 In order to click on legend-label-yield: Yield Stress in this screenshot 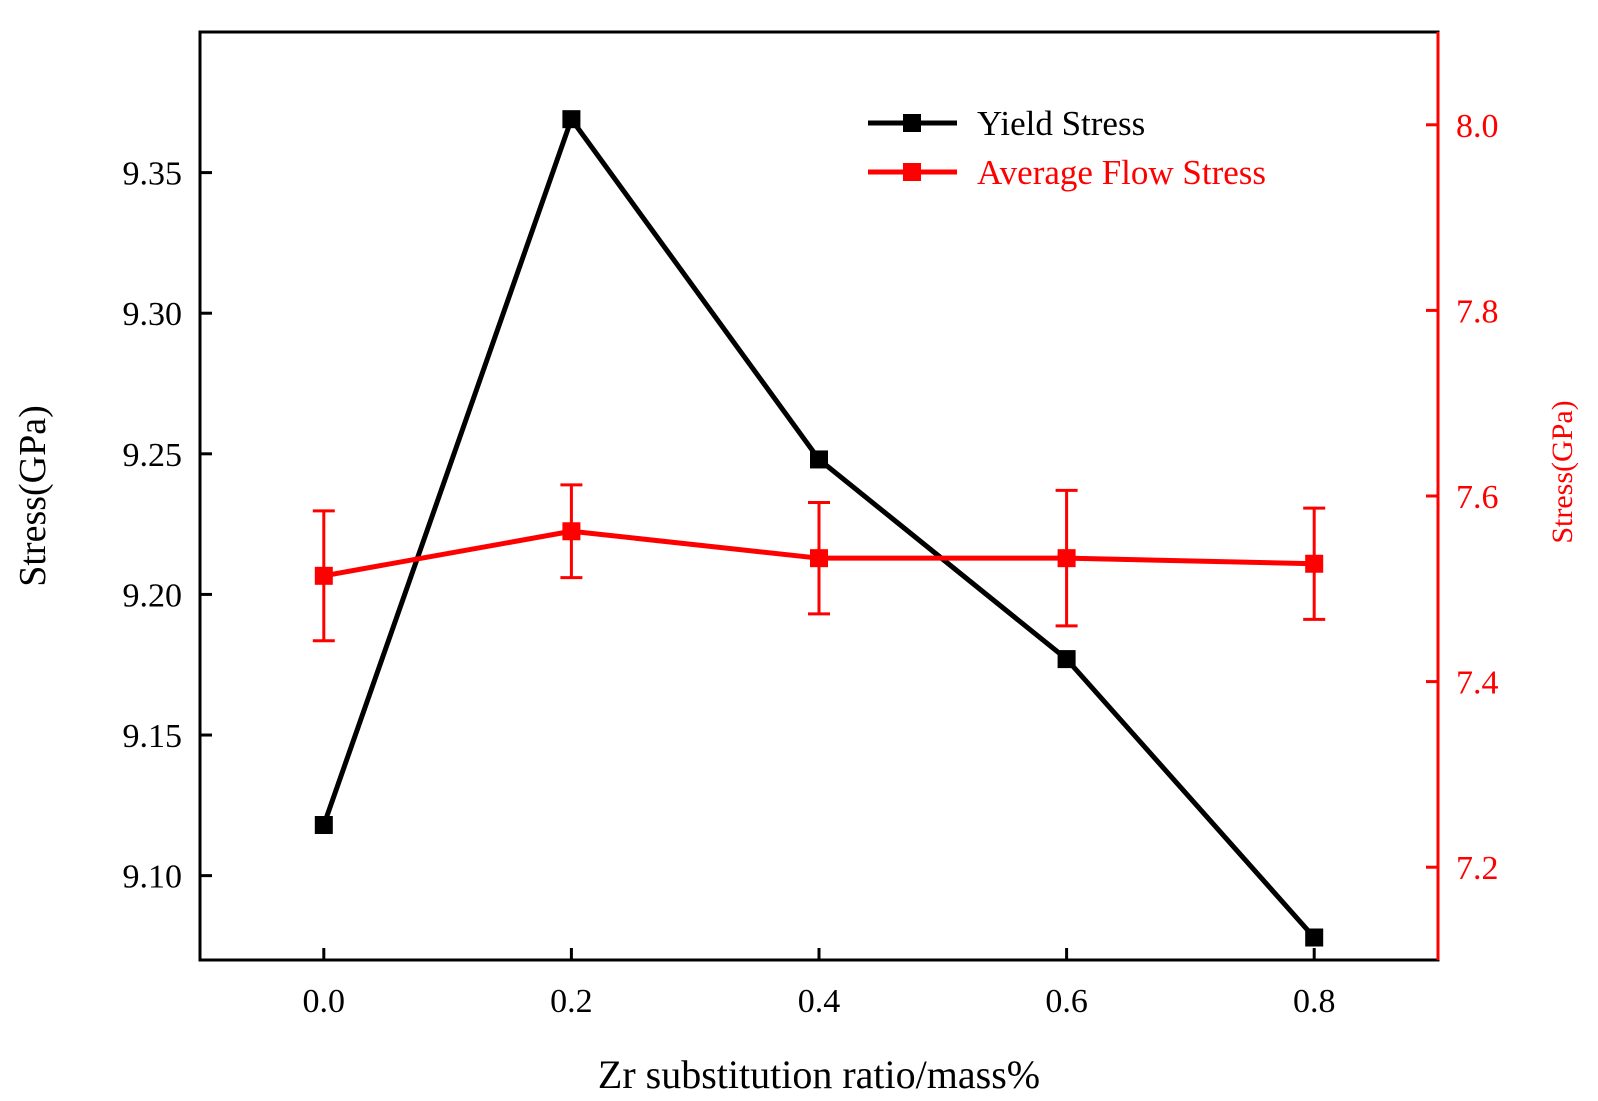, I will do `click(1061, 123)`.